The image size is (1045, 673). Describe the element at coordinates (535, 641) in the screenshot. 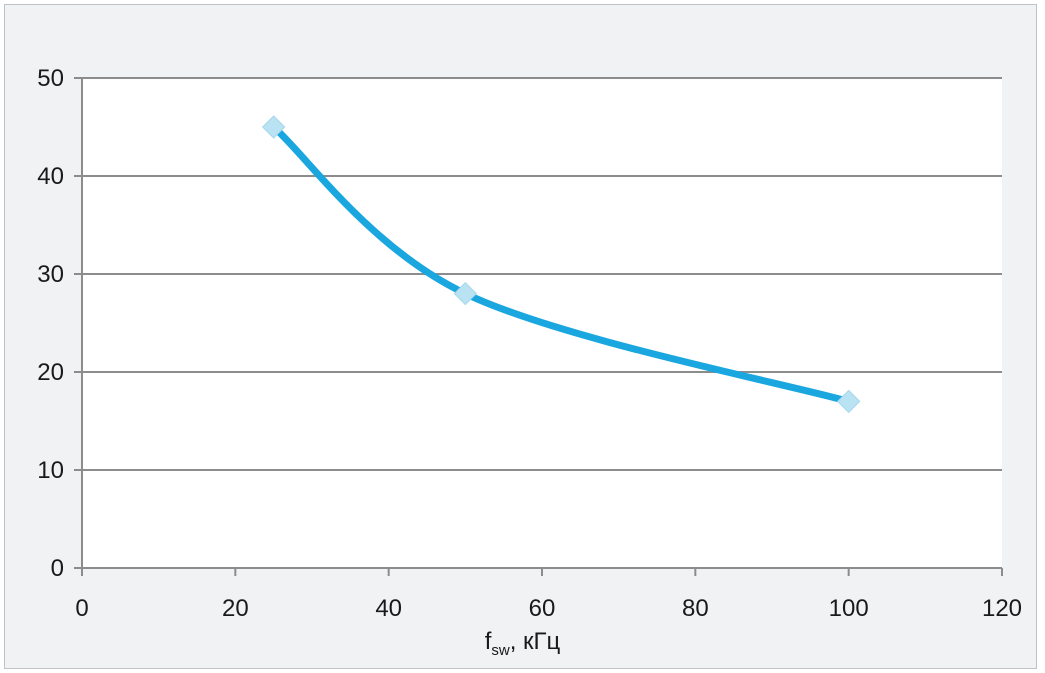

I see `x-axis-label-rest: , кГц` at that location.